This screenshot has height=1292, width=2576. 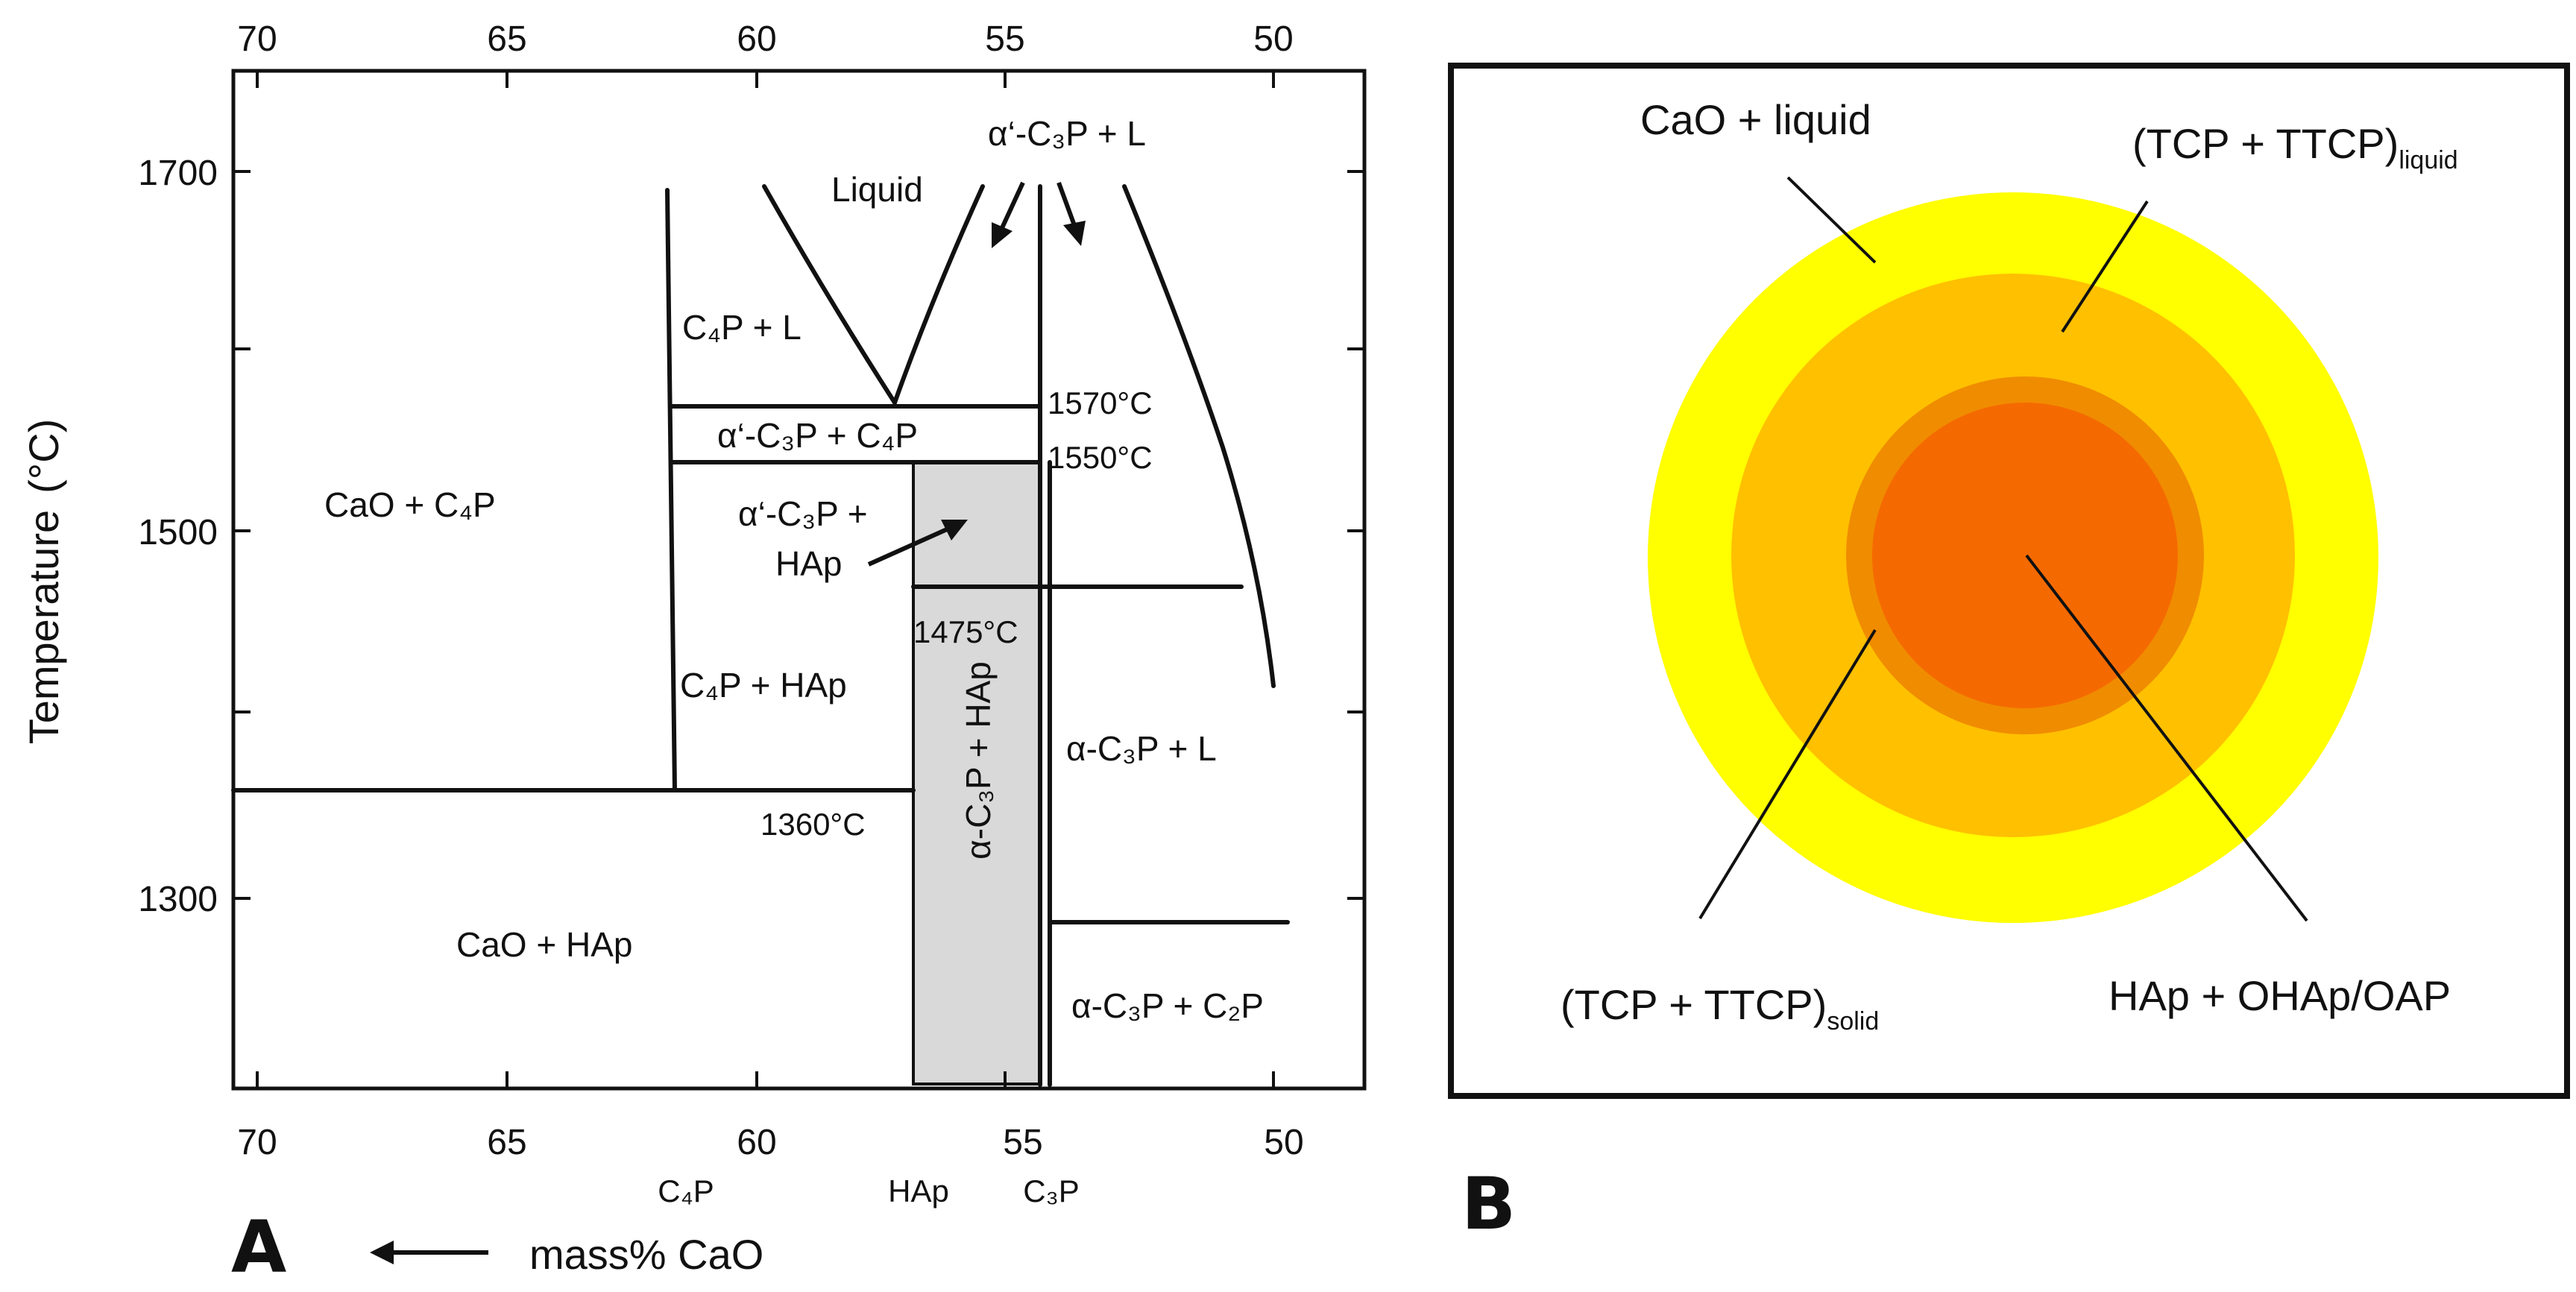 What do you see at coordinates (2166, 738) in the screenshot?
I see `leader-hap-ohap` at bounding box center [2166, 738].